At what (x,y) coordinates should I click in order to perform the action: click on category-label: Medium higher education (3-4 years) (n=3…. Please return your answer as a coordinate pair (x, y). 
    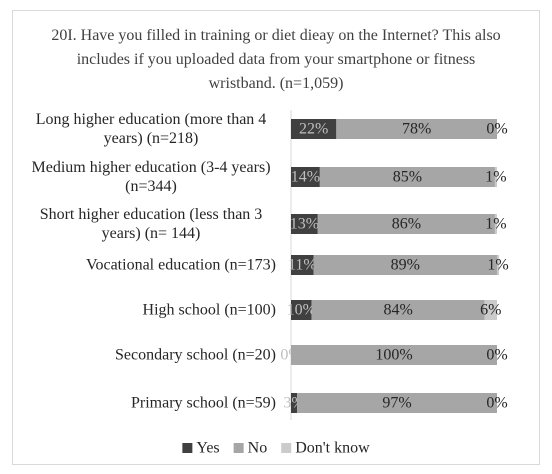
    Looking at the image, I should click on (151, 177).